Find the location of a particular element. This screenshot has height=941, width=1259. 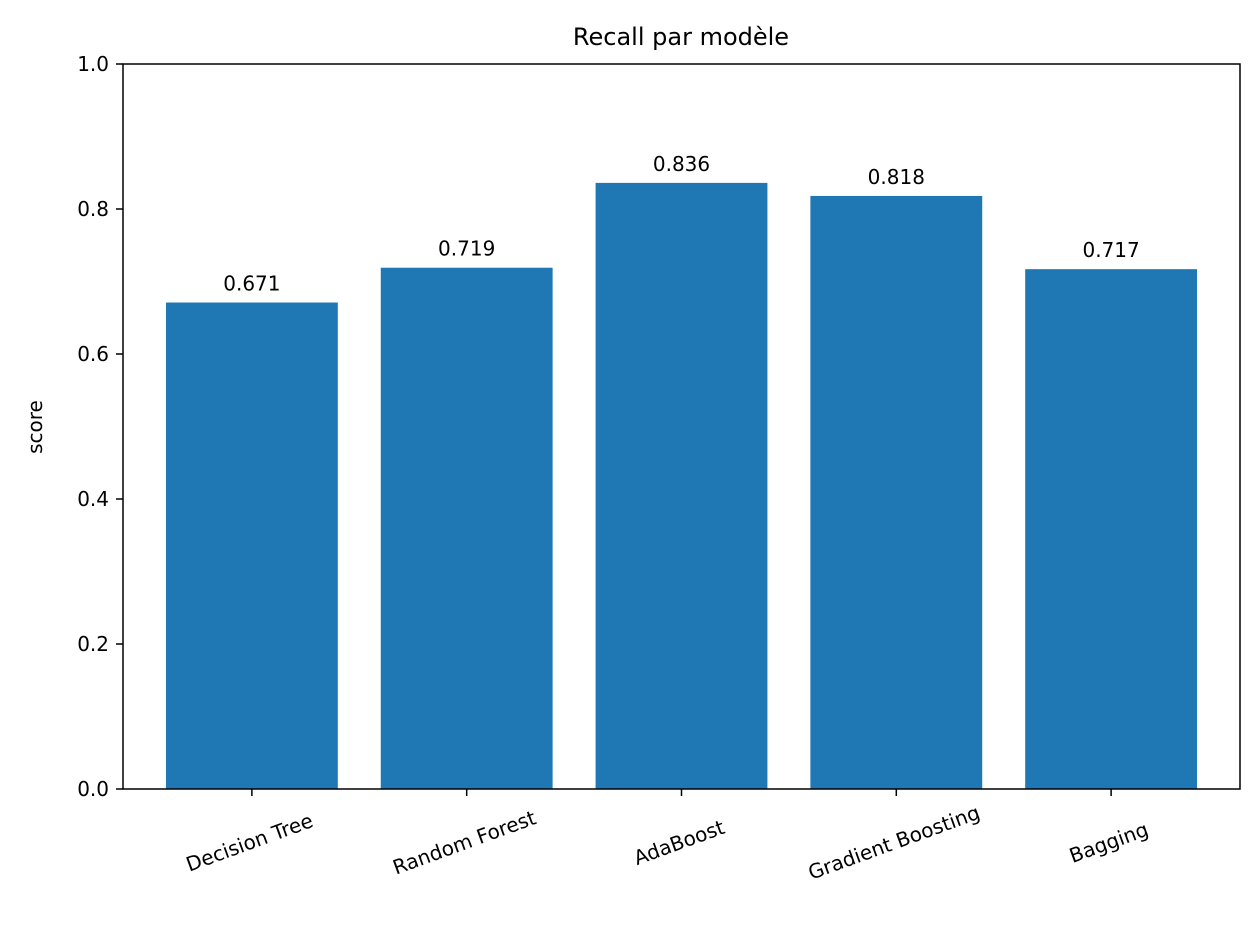

y-tick-label: 0.2 is located at coordinates (93, 644).